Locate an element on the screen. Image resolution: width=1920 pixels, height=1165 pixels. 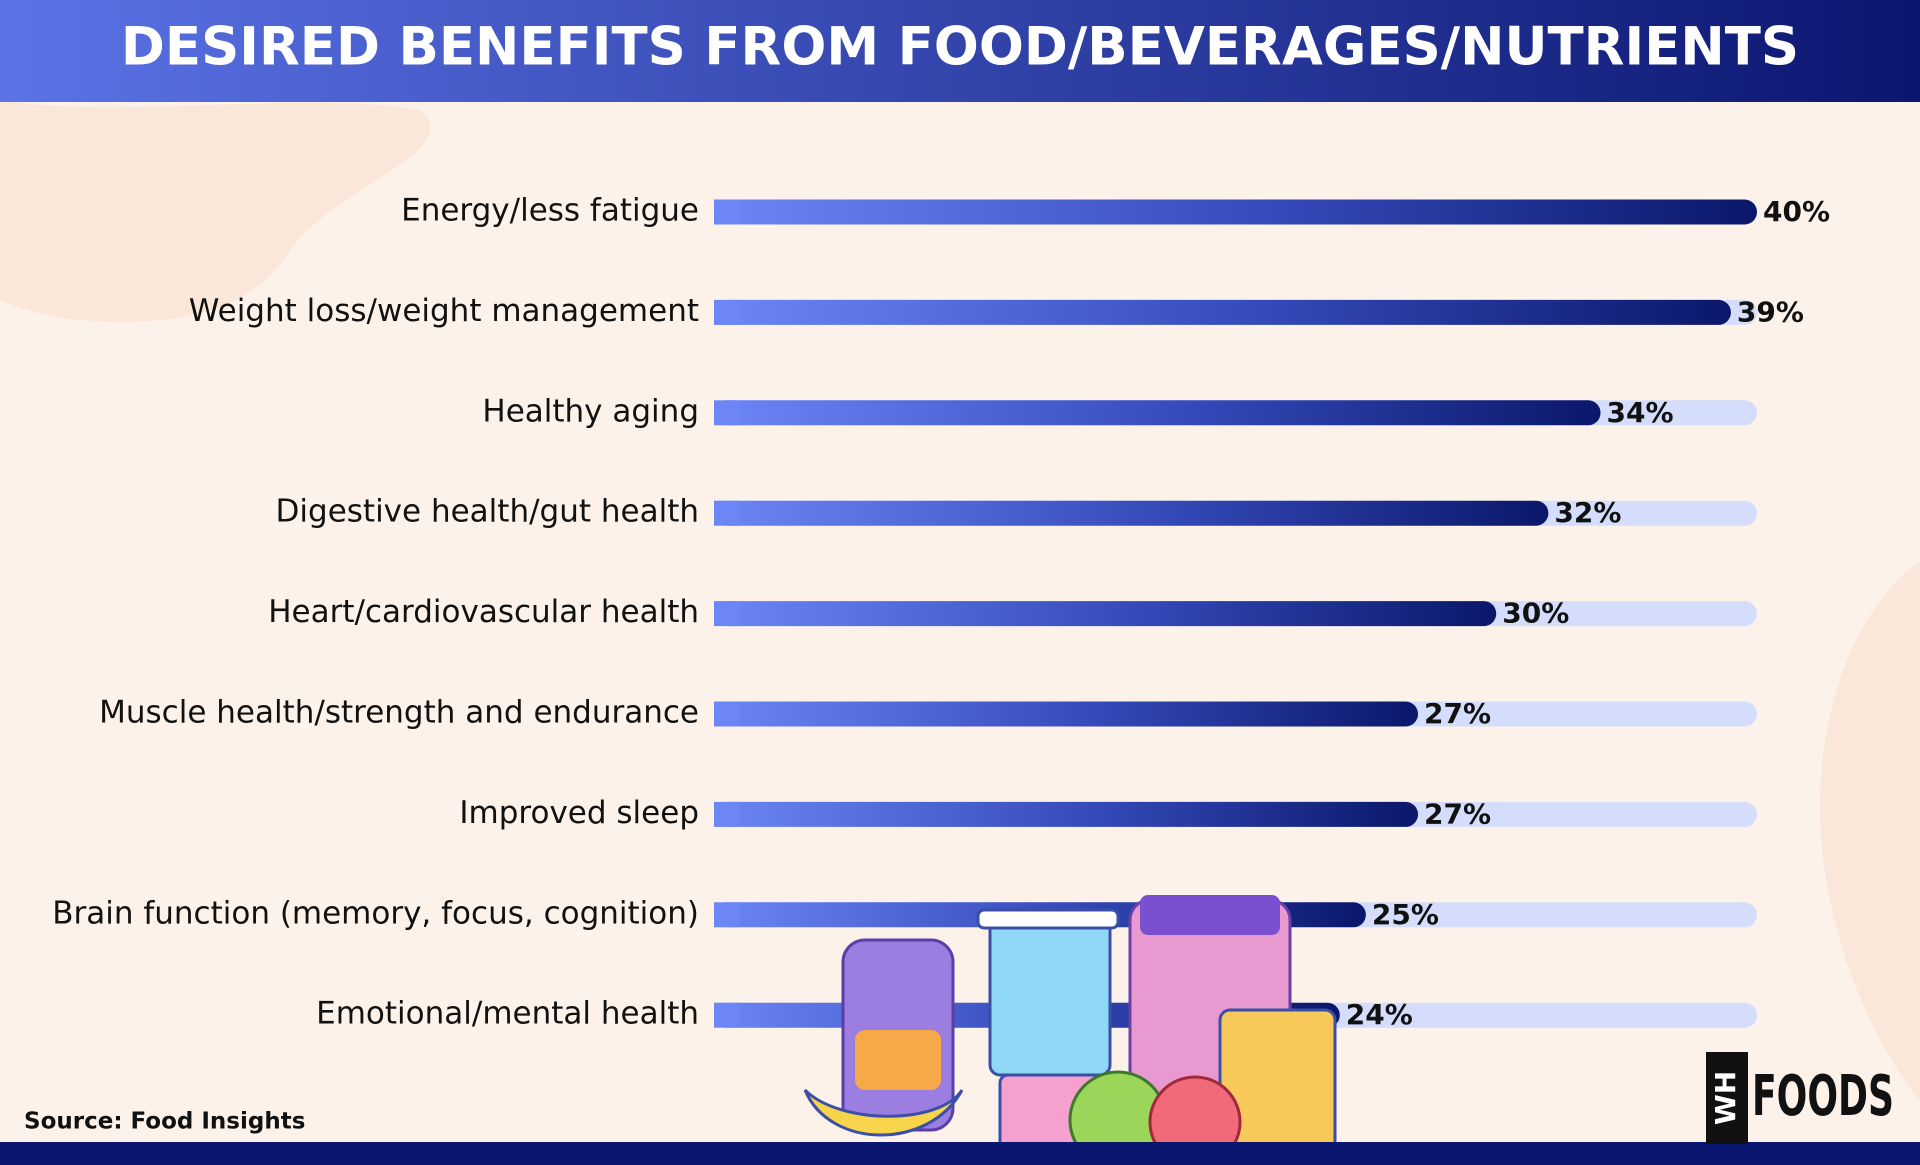
source: Source: Food Insights is located at coordinates (164, 1122).